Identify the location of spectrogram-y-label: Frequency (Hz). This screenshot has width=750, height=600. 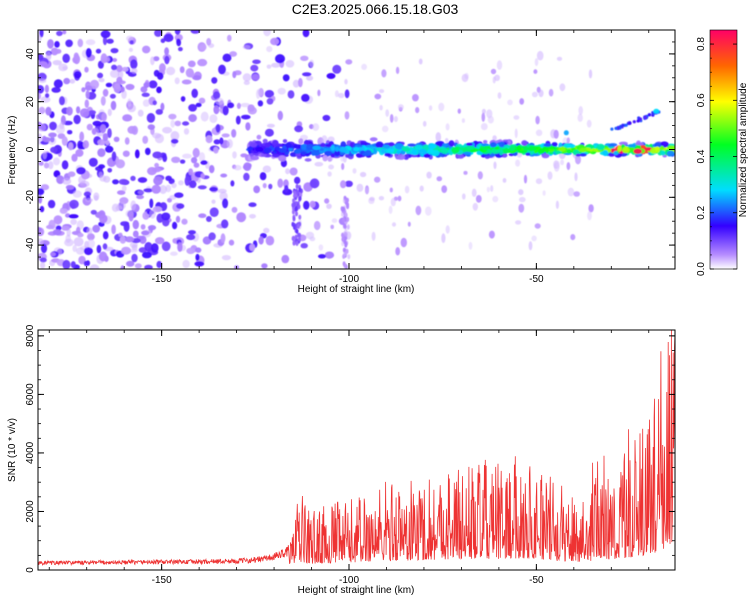
(12, 150).